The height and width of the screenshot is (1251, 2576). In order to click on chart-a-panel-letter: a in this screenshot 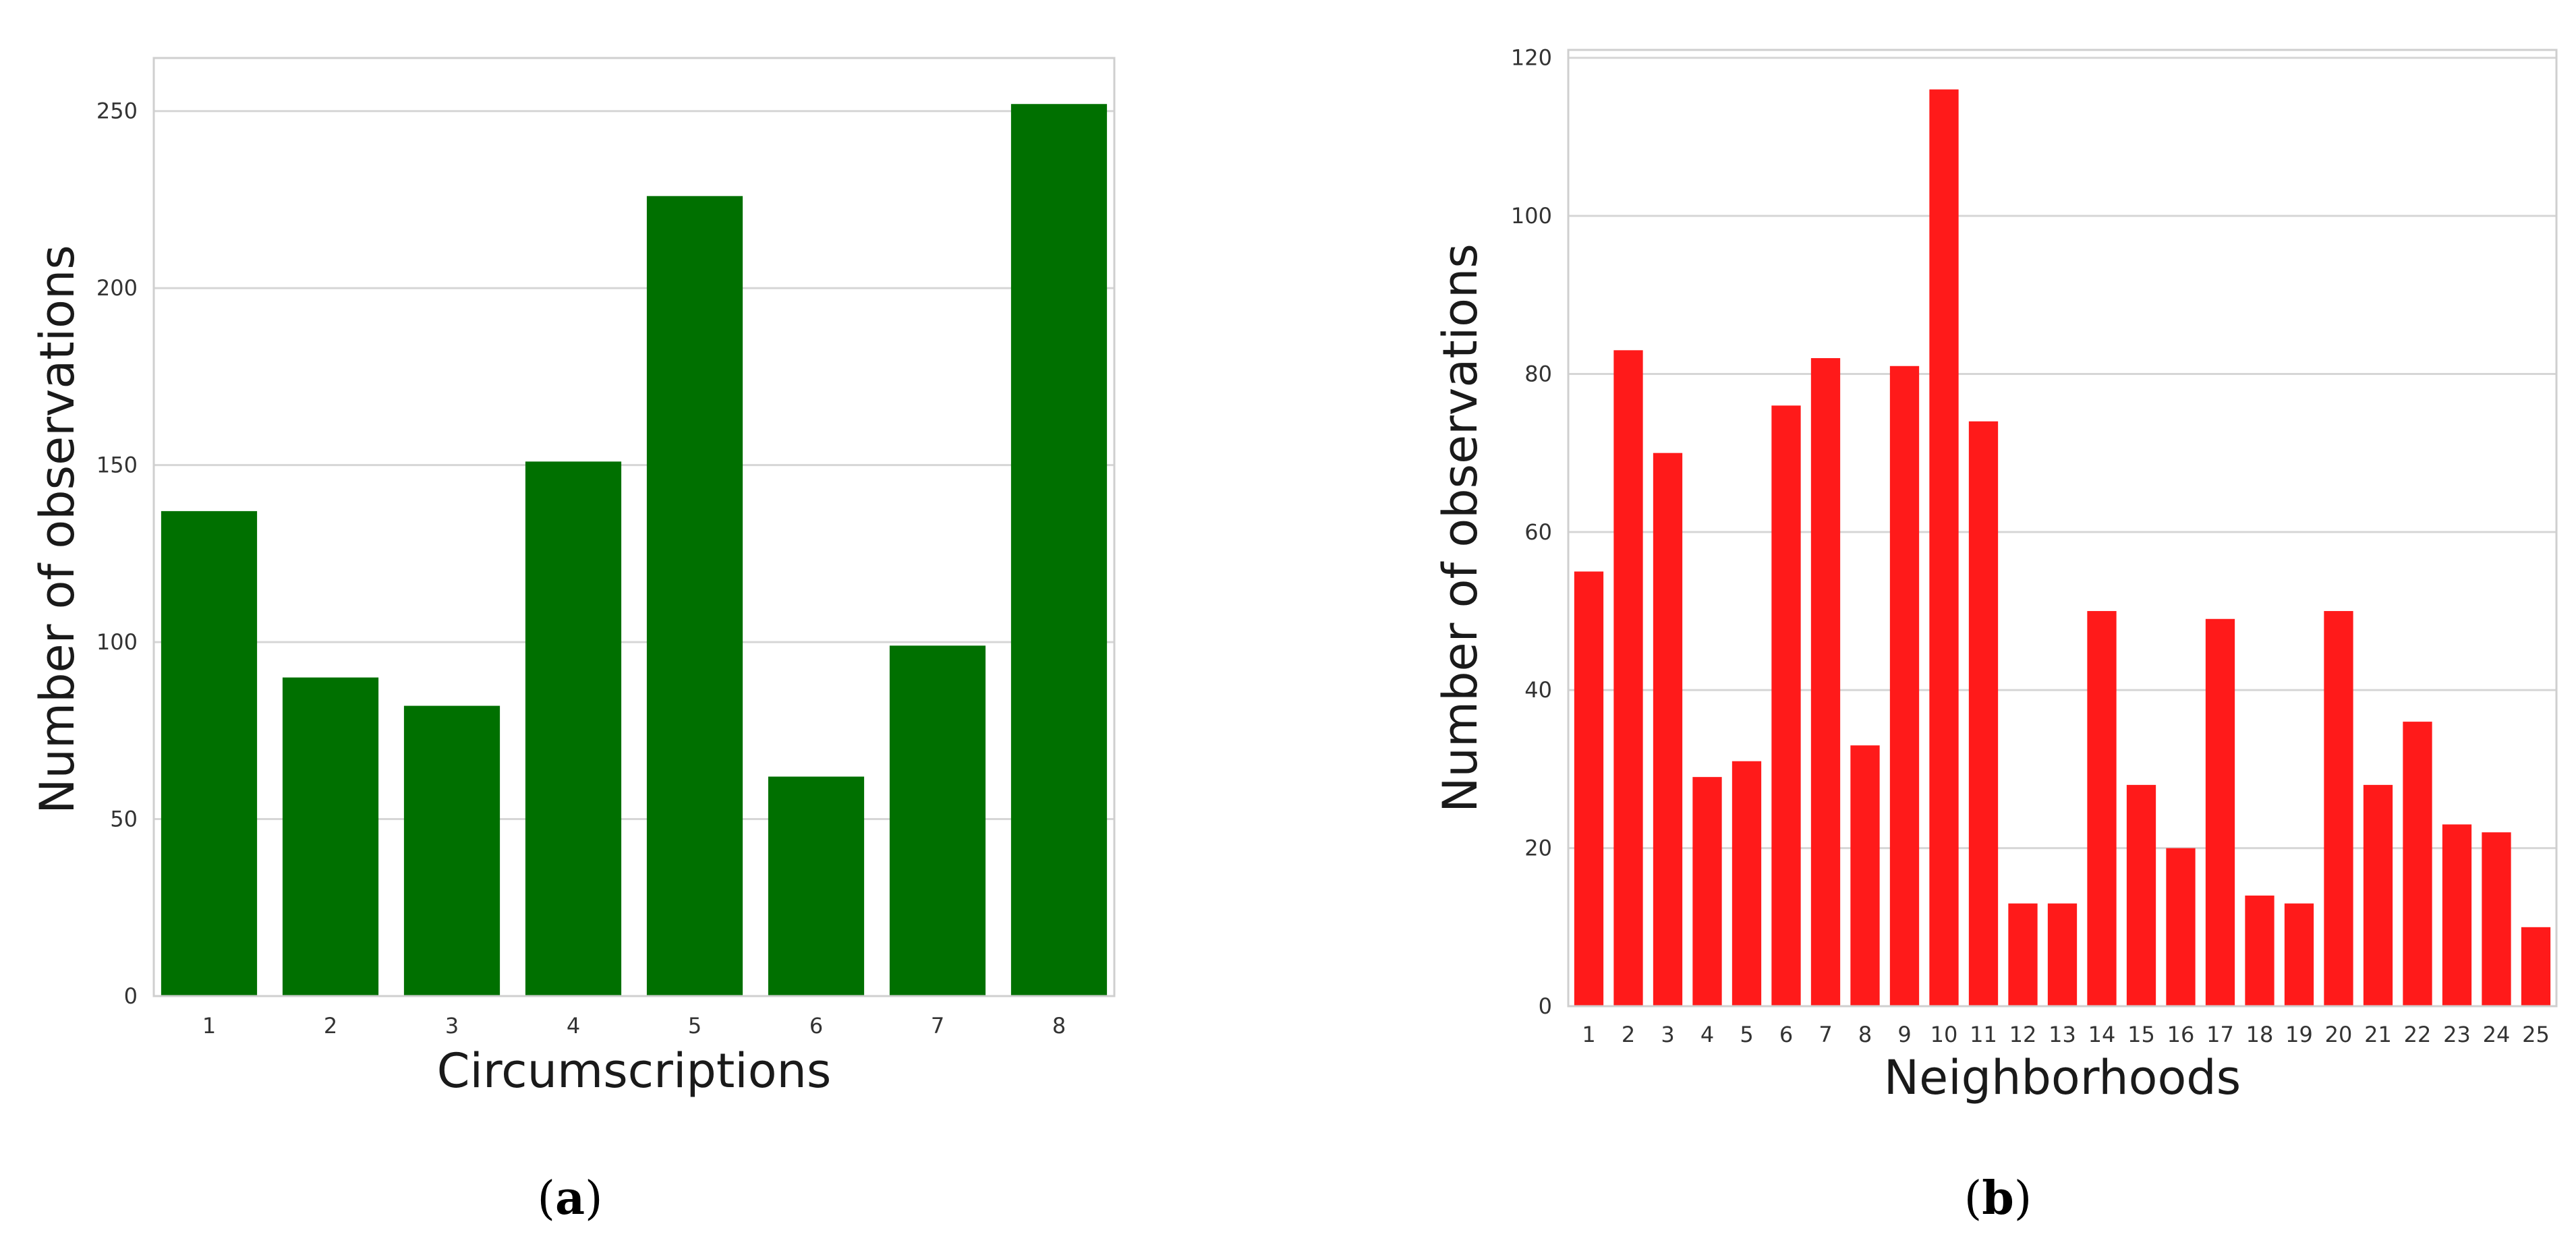, I will do `click(570, 1198)`.